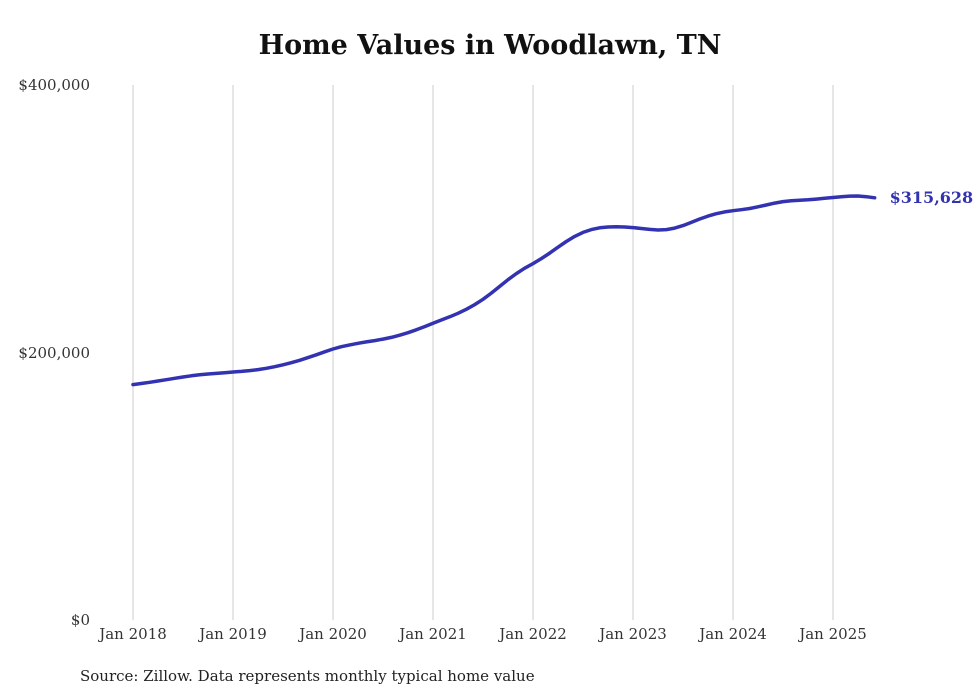  What do you see at coordinates (931, 197) in the screenshot?
I see `end-value-label: $315,628` at bounding box center [931, 197].